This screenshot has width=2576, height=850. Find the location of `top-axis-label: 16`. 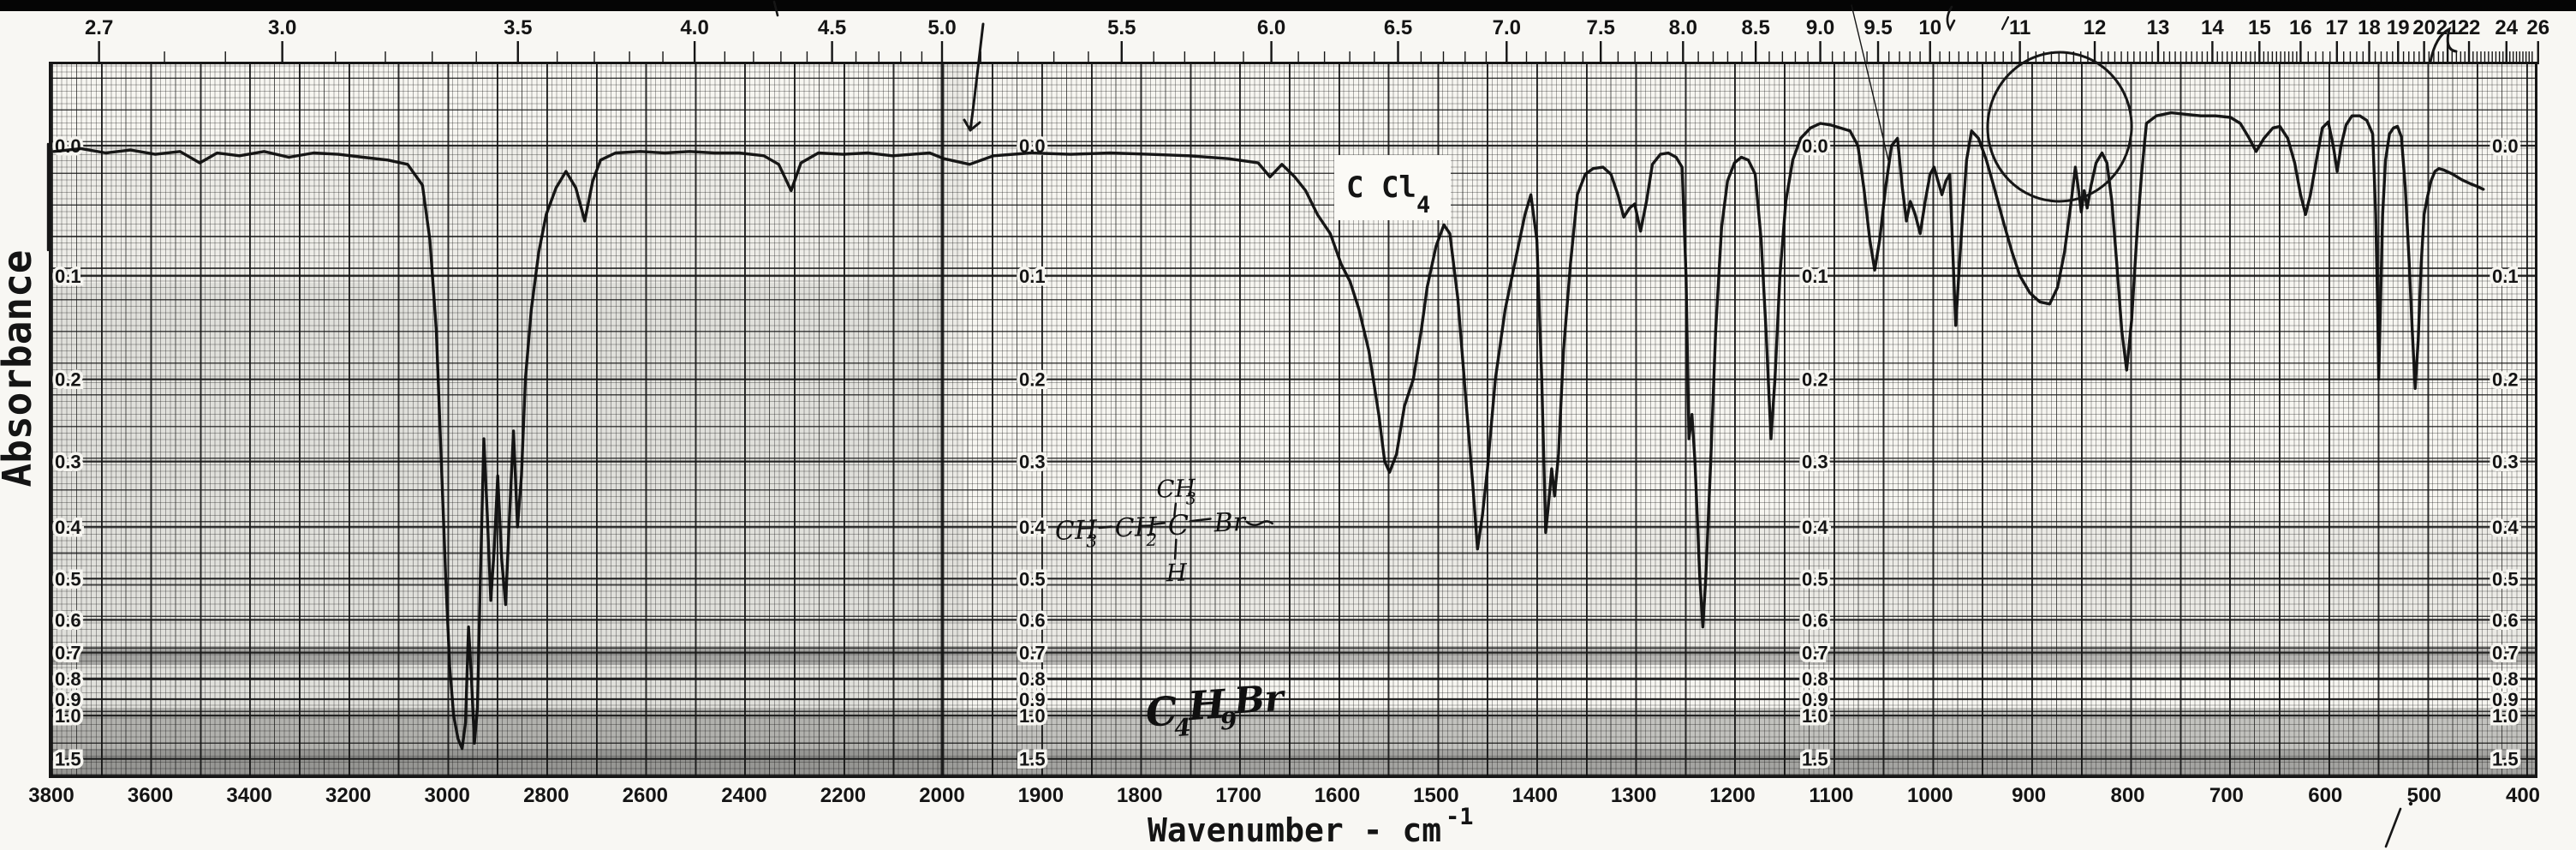

top-axis-label: 16 is located at coordinates (2300, 27).